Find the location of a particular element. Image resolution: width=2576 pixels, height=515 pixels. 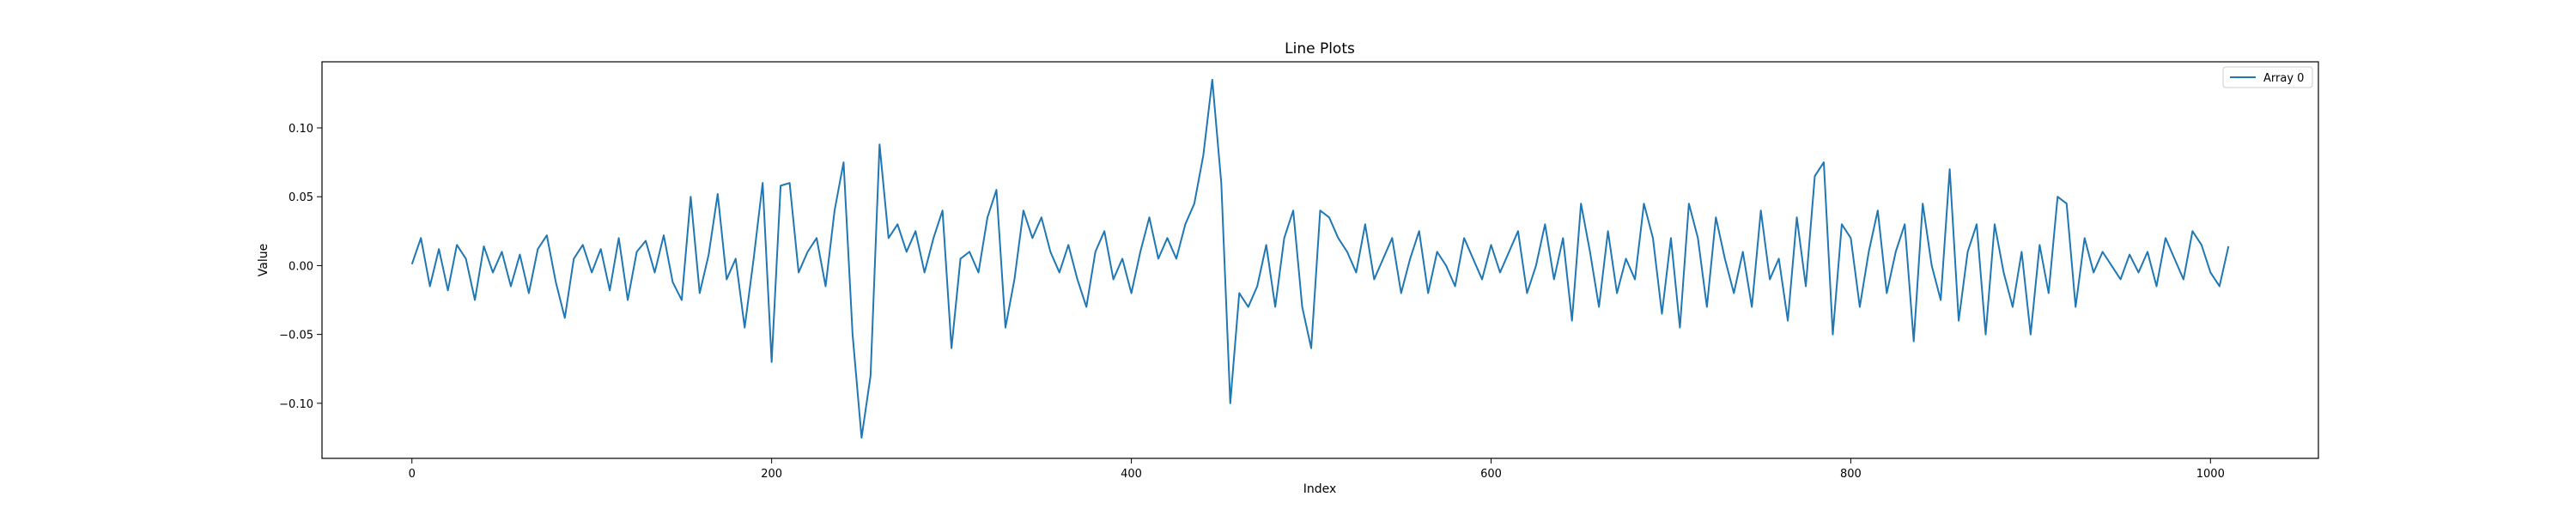

x-tick-label: 800 is located at coordinates (1851, 474).